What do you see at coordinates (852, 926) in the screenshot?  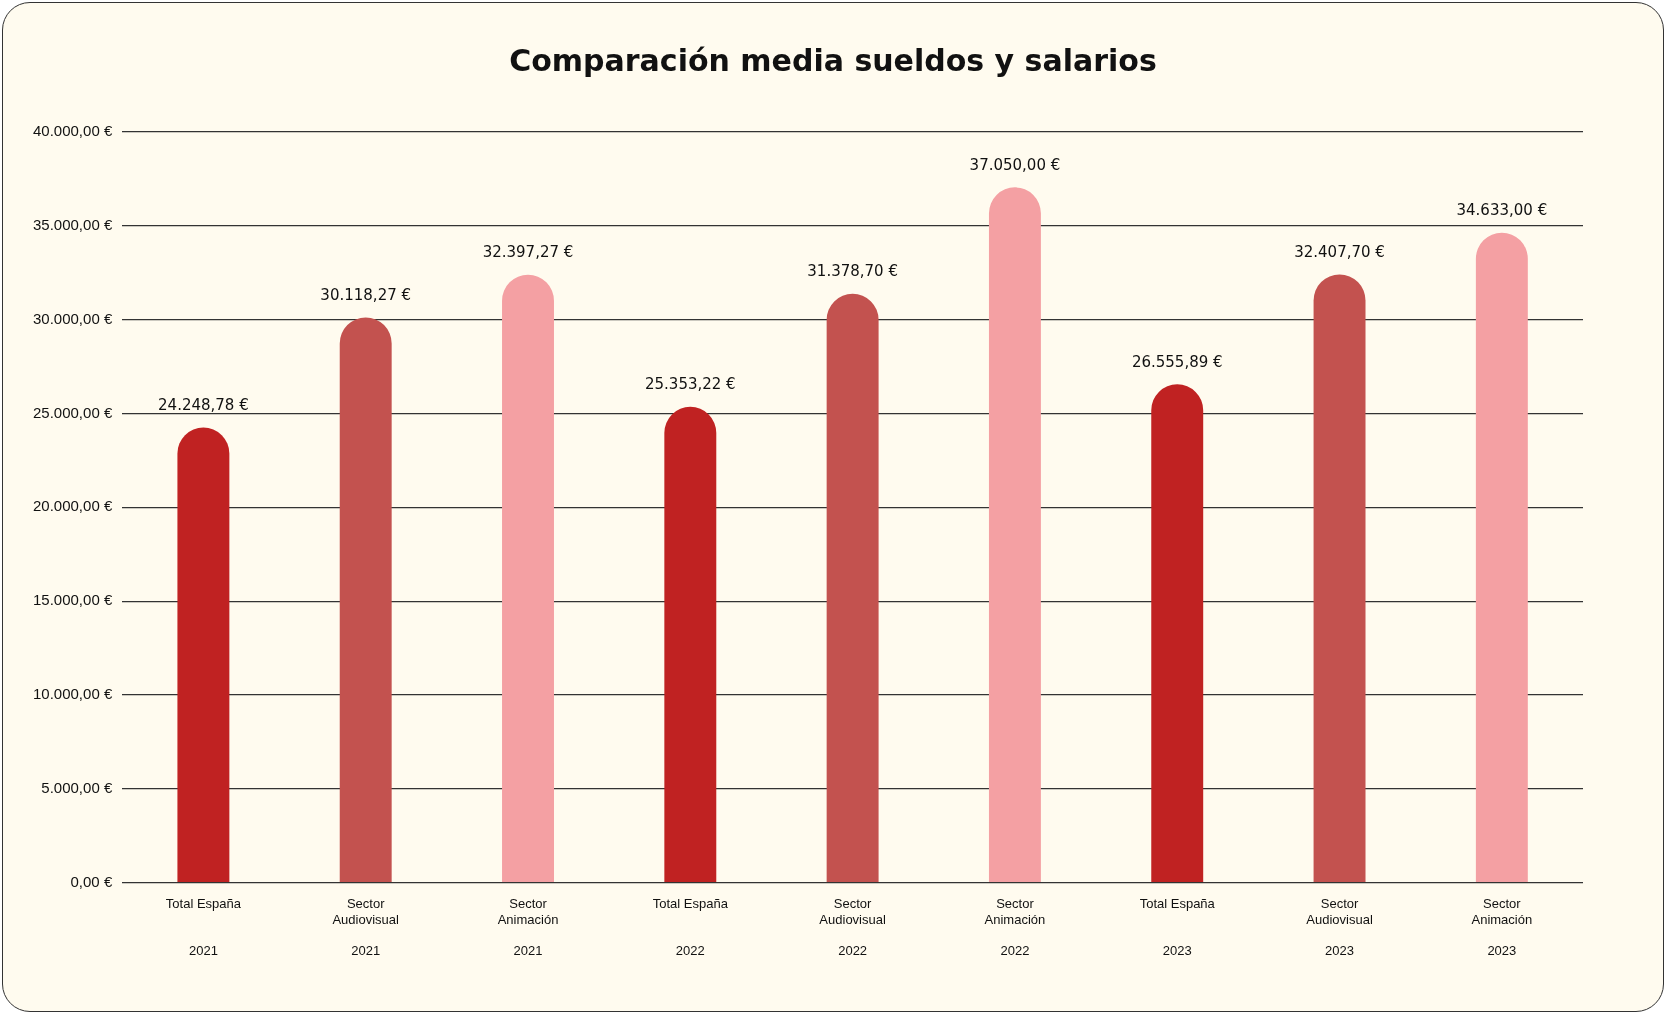 I see `category-label: Sector Audiovisual 2022` at bounding box center [852, 926].